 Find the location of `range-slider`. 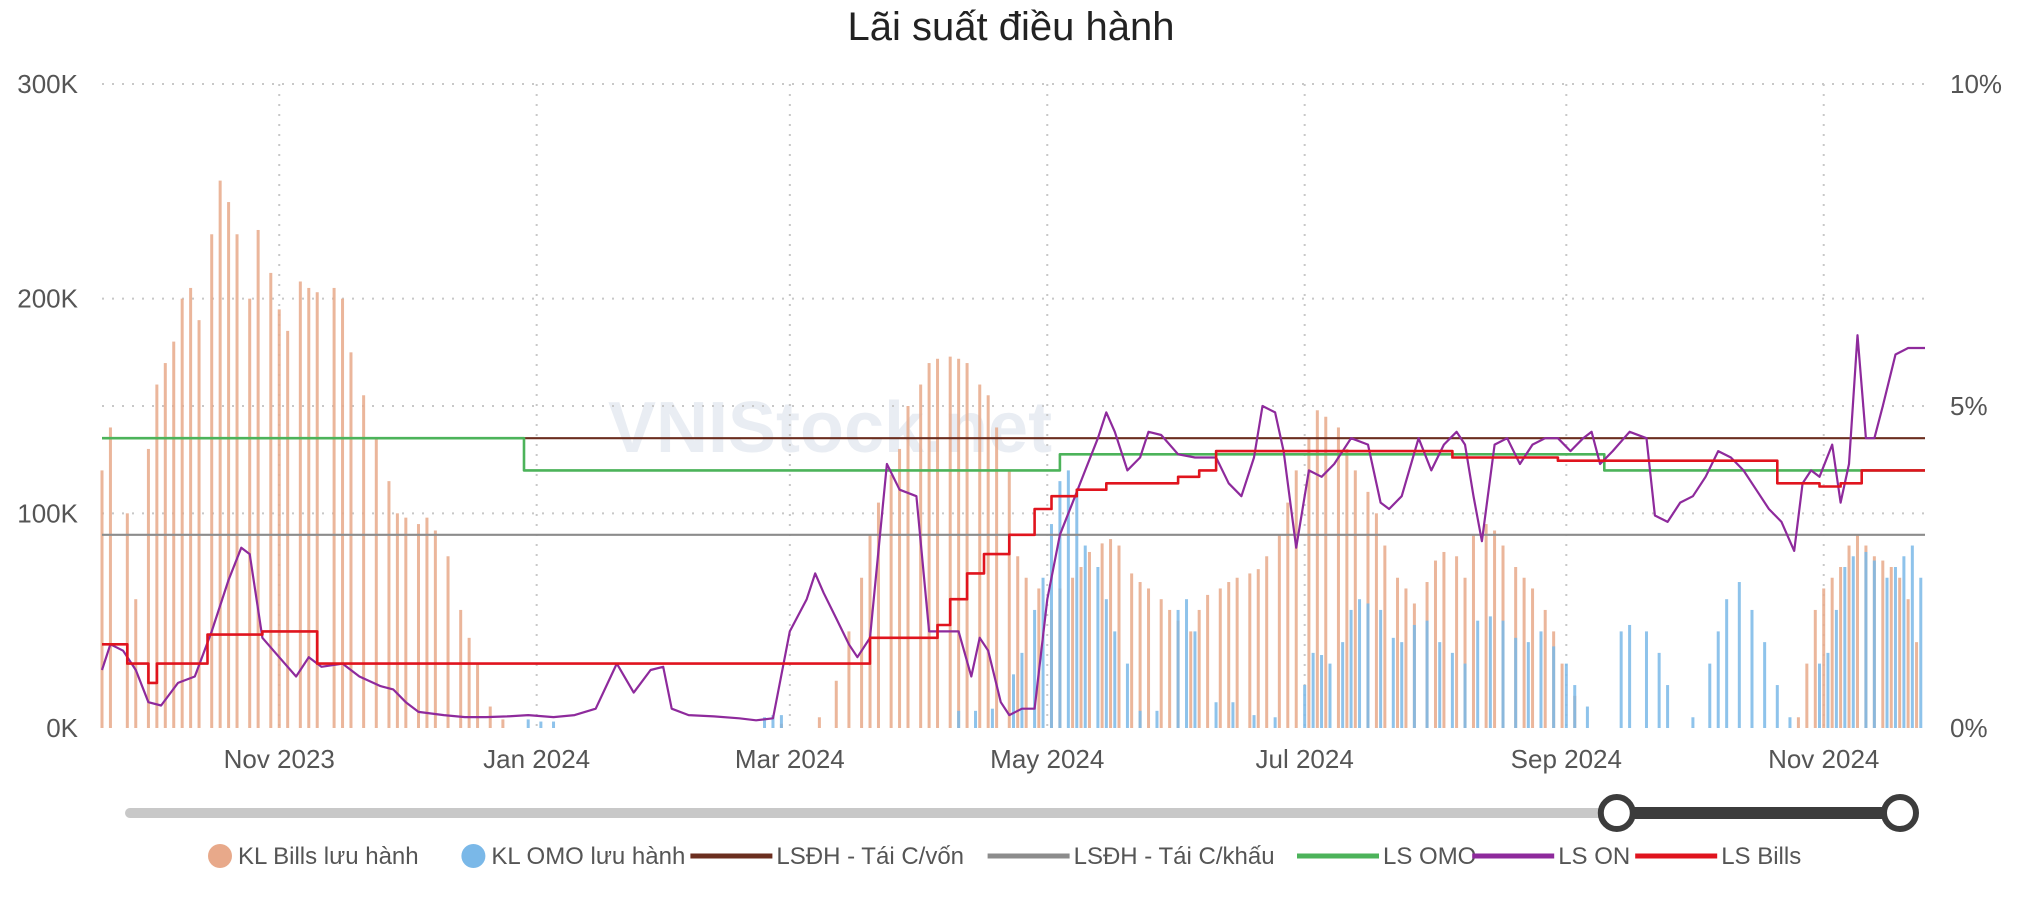

range-slider is located at coordinates (1022, 813).